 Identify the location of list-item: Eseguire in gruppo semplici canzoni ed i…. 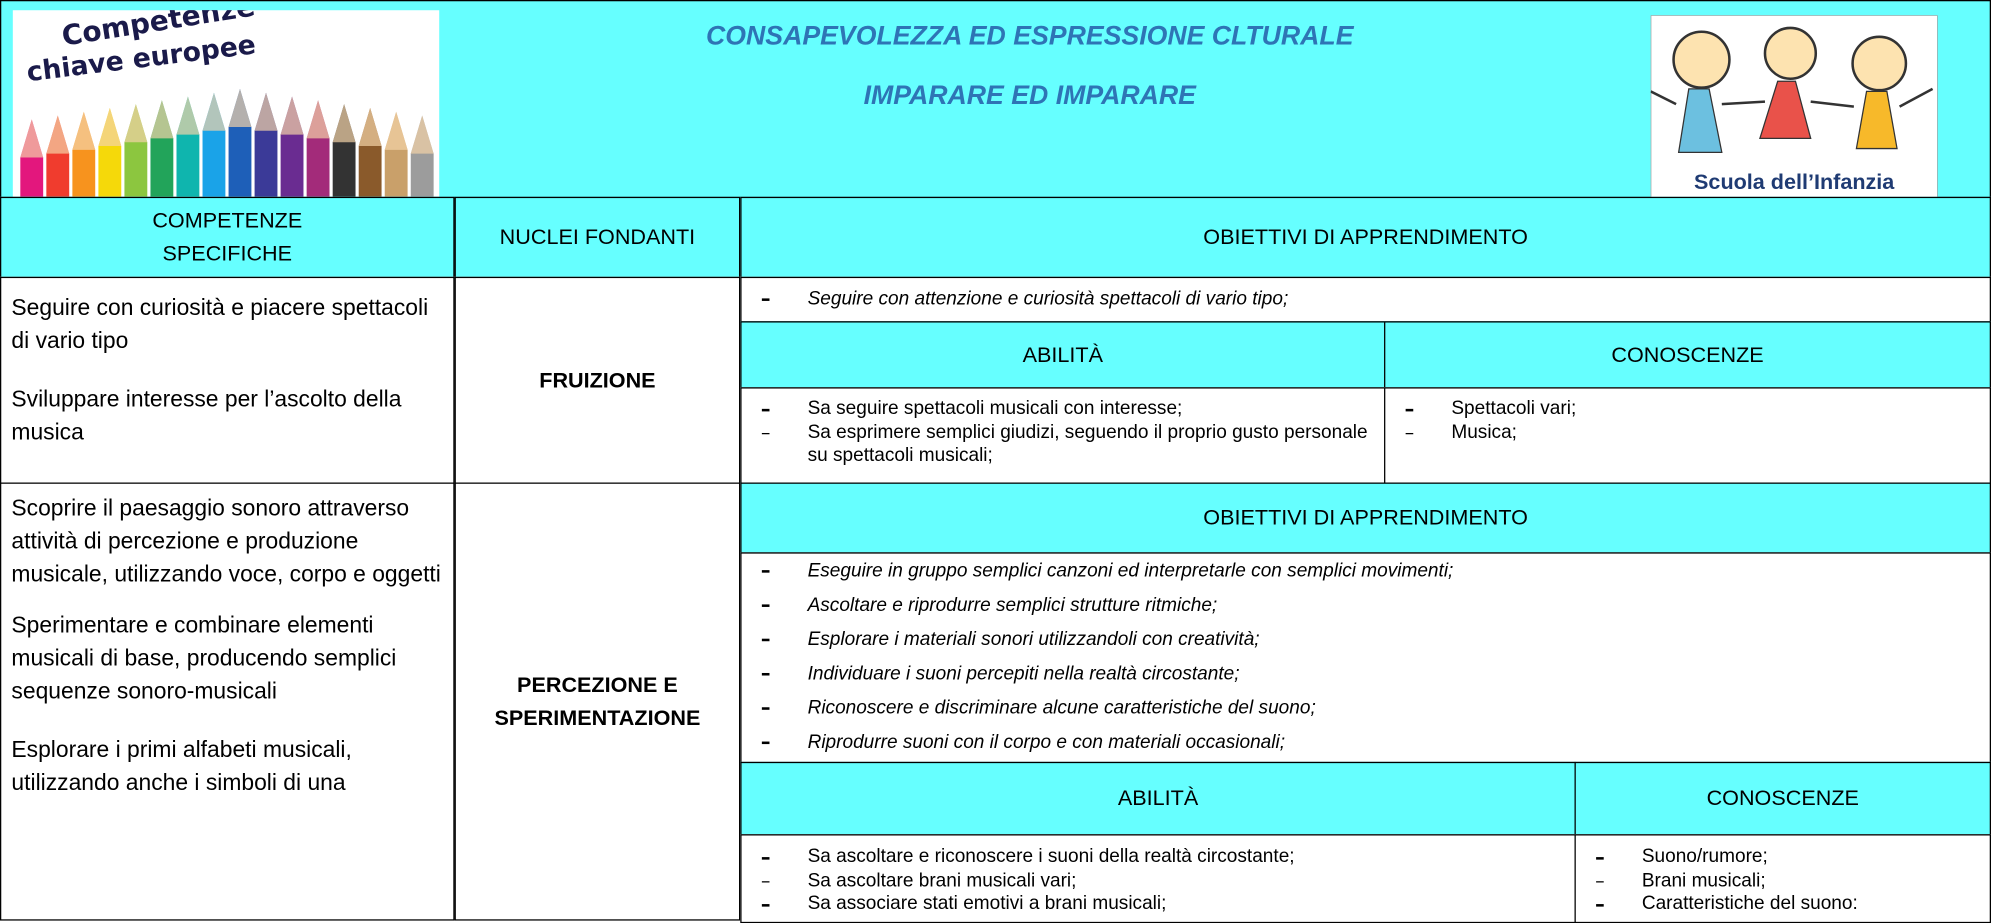
(1366, 571).